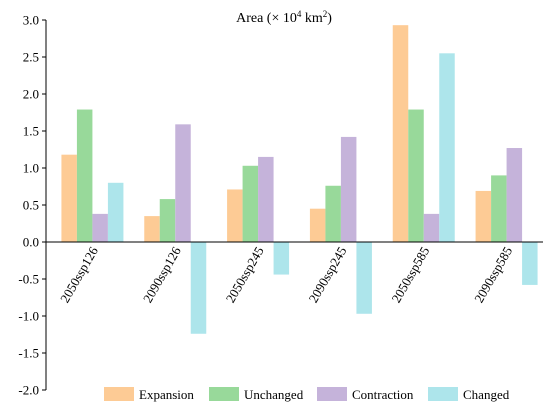 This screenshot has height=409, width=550. Describe the element at coordinates (329, 18) in the screenshot. I see `chart-title-end: )` at that location.